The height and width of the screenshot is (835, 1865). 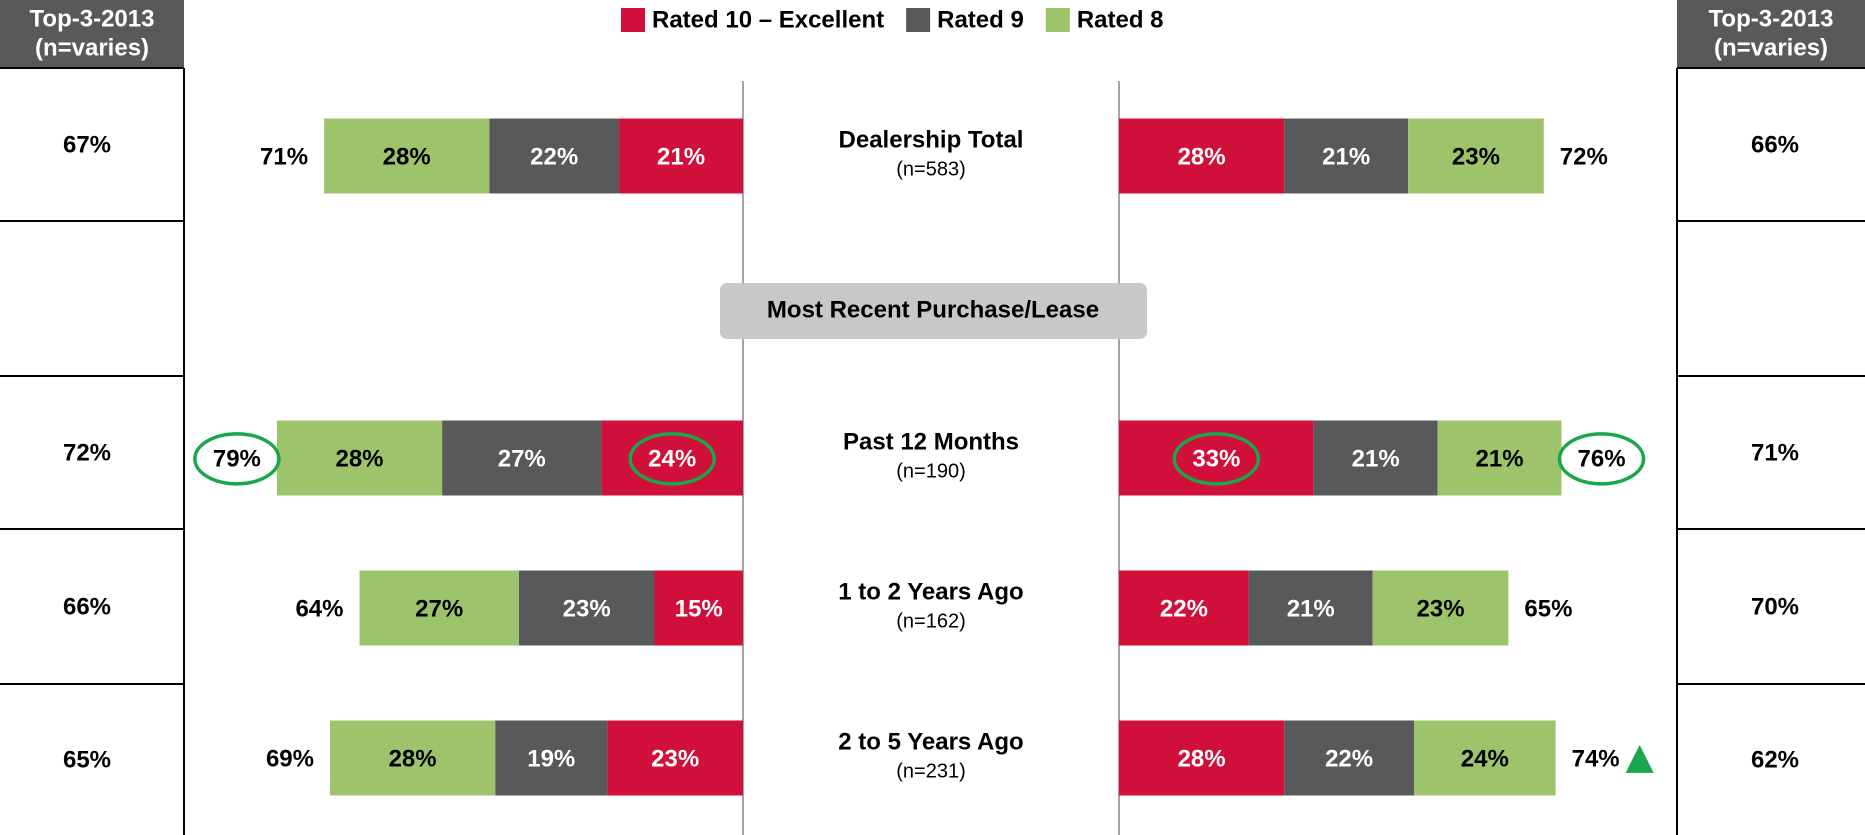 What do you see at coordinates (931, 771) in the screenshot?
I see `category-note: (n=231)` at bounding box center [931, 771].